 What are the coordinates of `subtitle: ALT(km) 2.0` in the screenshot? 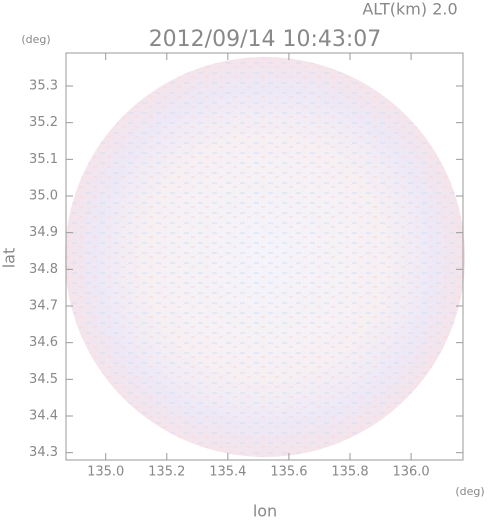 It's located at (409, 9).